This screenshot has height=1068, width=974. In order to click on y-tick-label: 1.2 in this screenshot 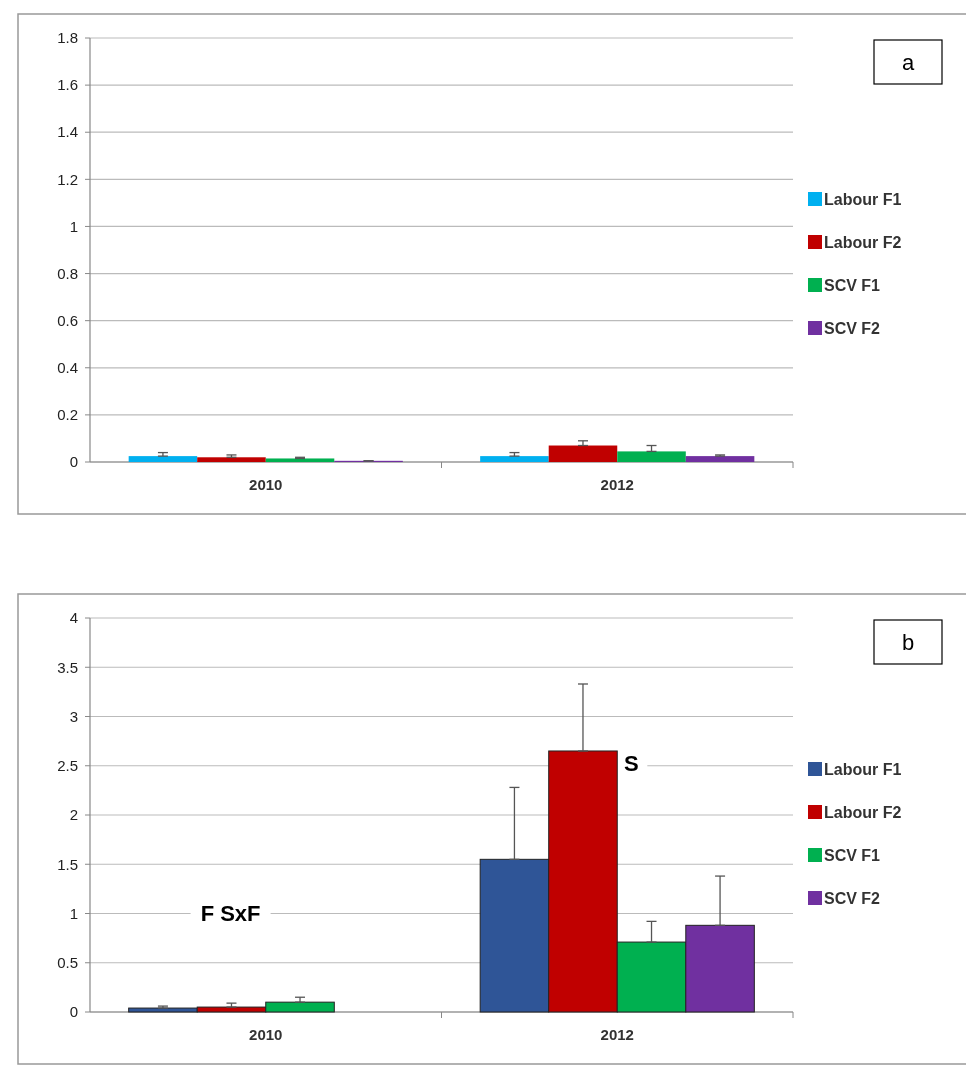, I will do `click(67, 179)`.